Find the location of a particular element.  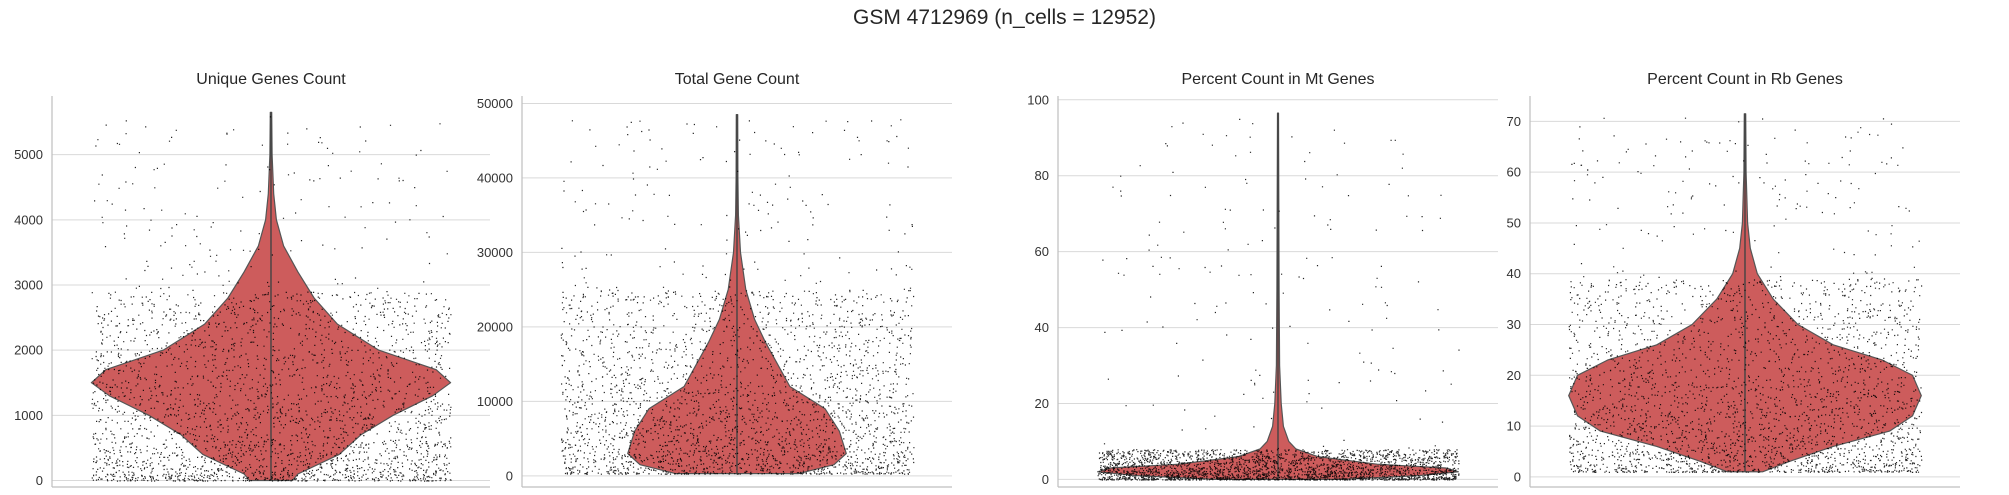

y-tick-label: 30000 is located at coordinates (495, 252).